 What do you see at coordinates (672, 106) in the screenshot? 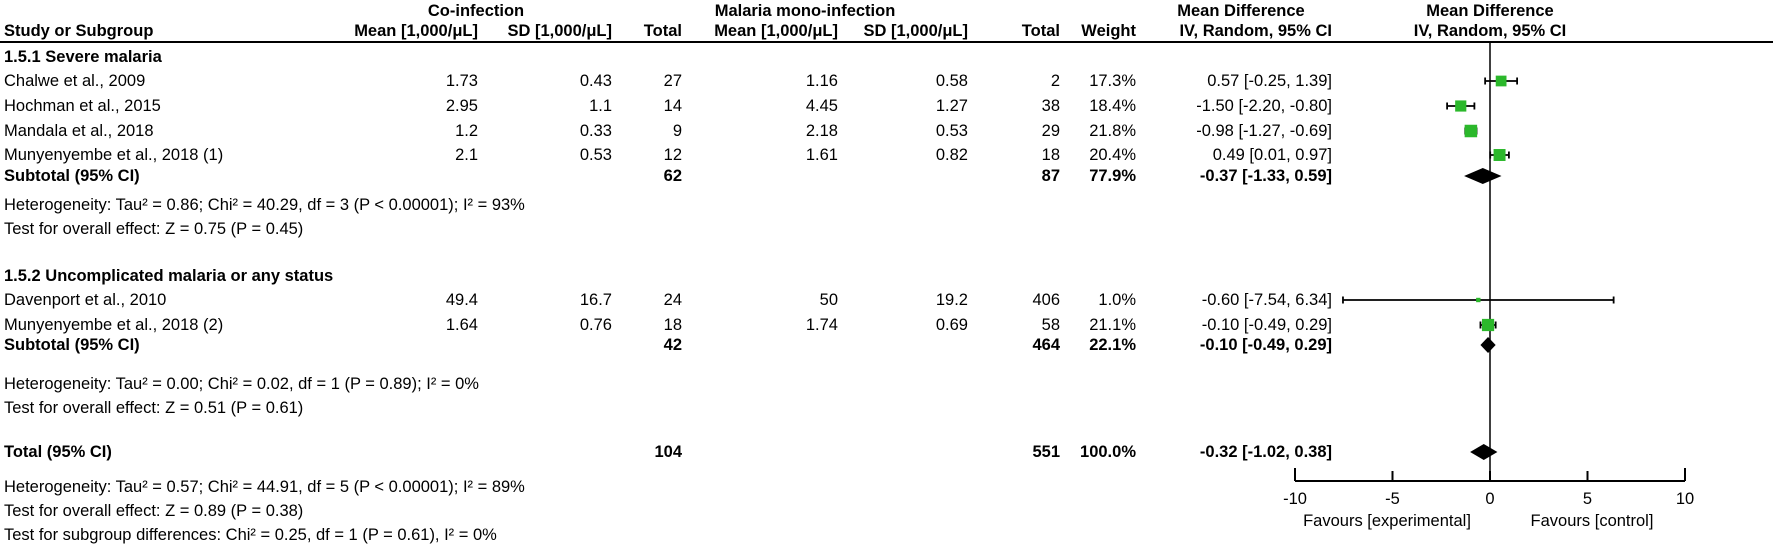
I see `total-coinfection: 14` at bounding box center [672, 106].